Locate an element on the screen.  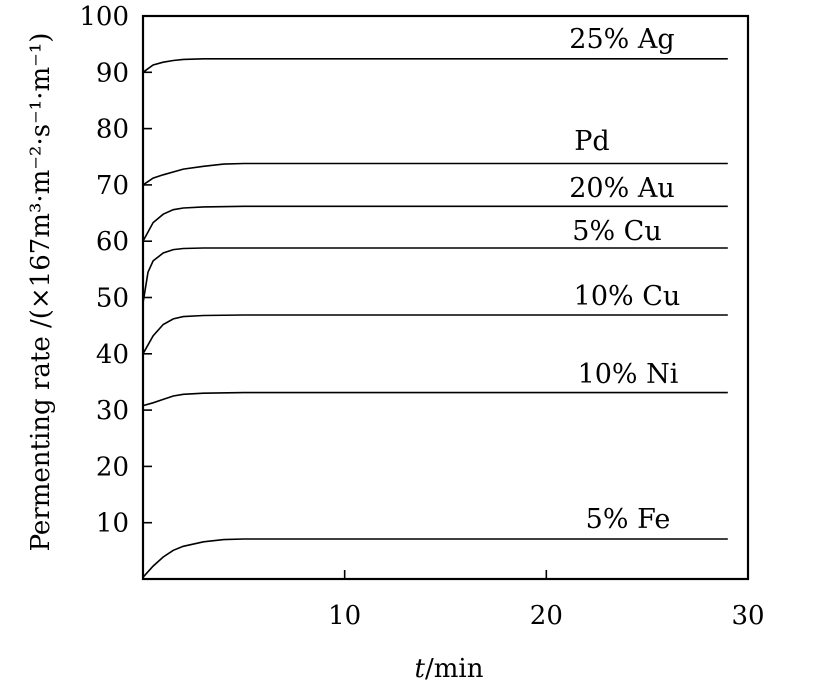
y-tick-label-100: 100 is located at coordinates (104, 17).